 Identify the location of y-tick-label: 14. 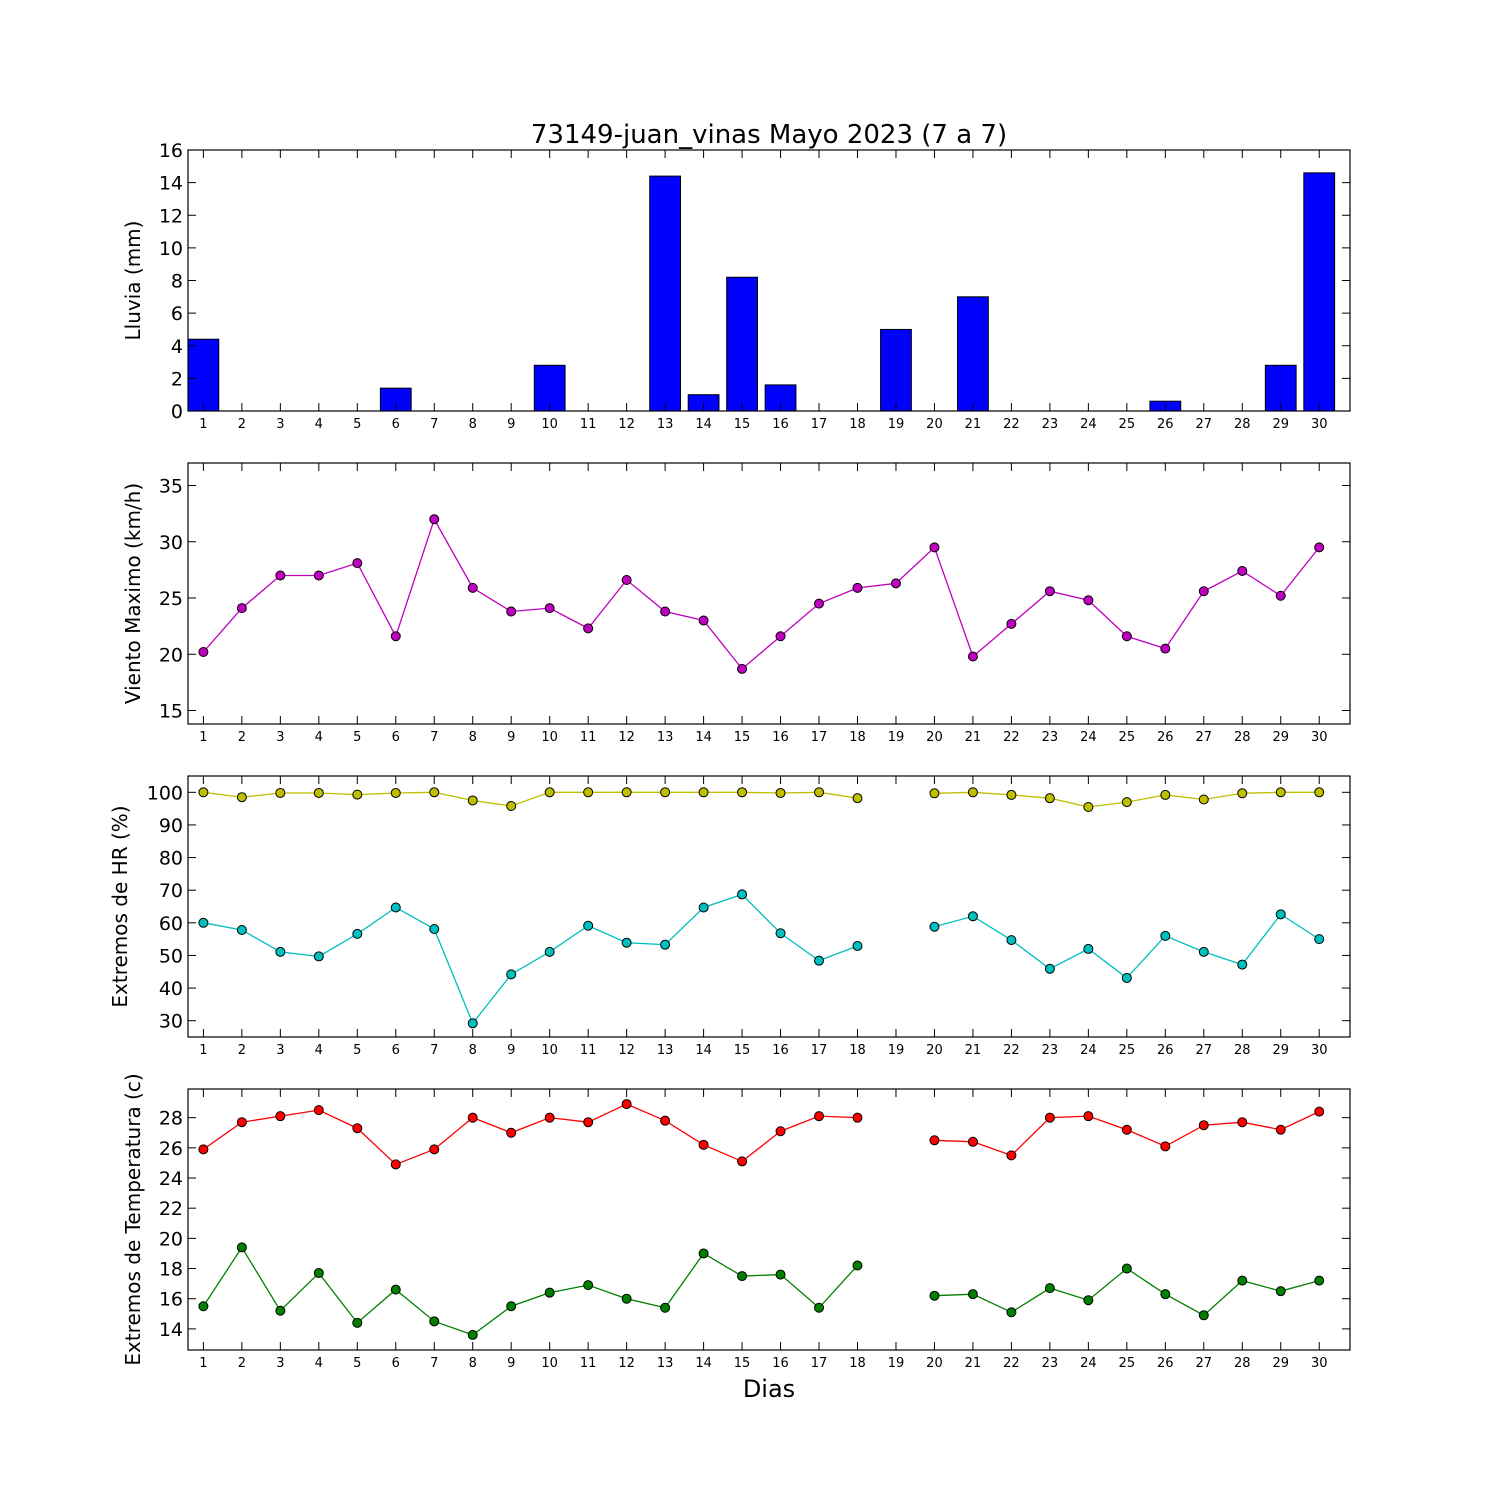
(171, 1330).